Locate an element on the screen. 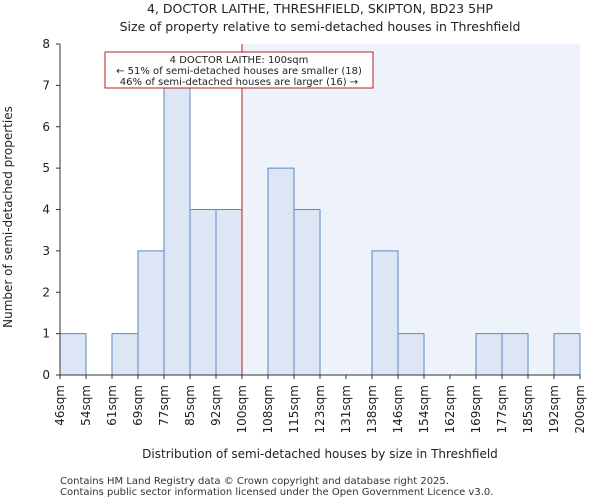 This screenshot has width=600, height=500. x-tick-label: 162sqm is located at coordinates (450, 409).